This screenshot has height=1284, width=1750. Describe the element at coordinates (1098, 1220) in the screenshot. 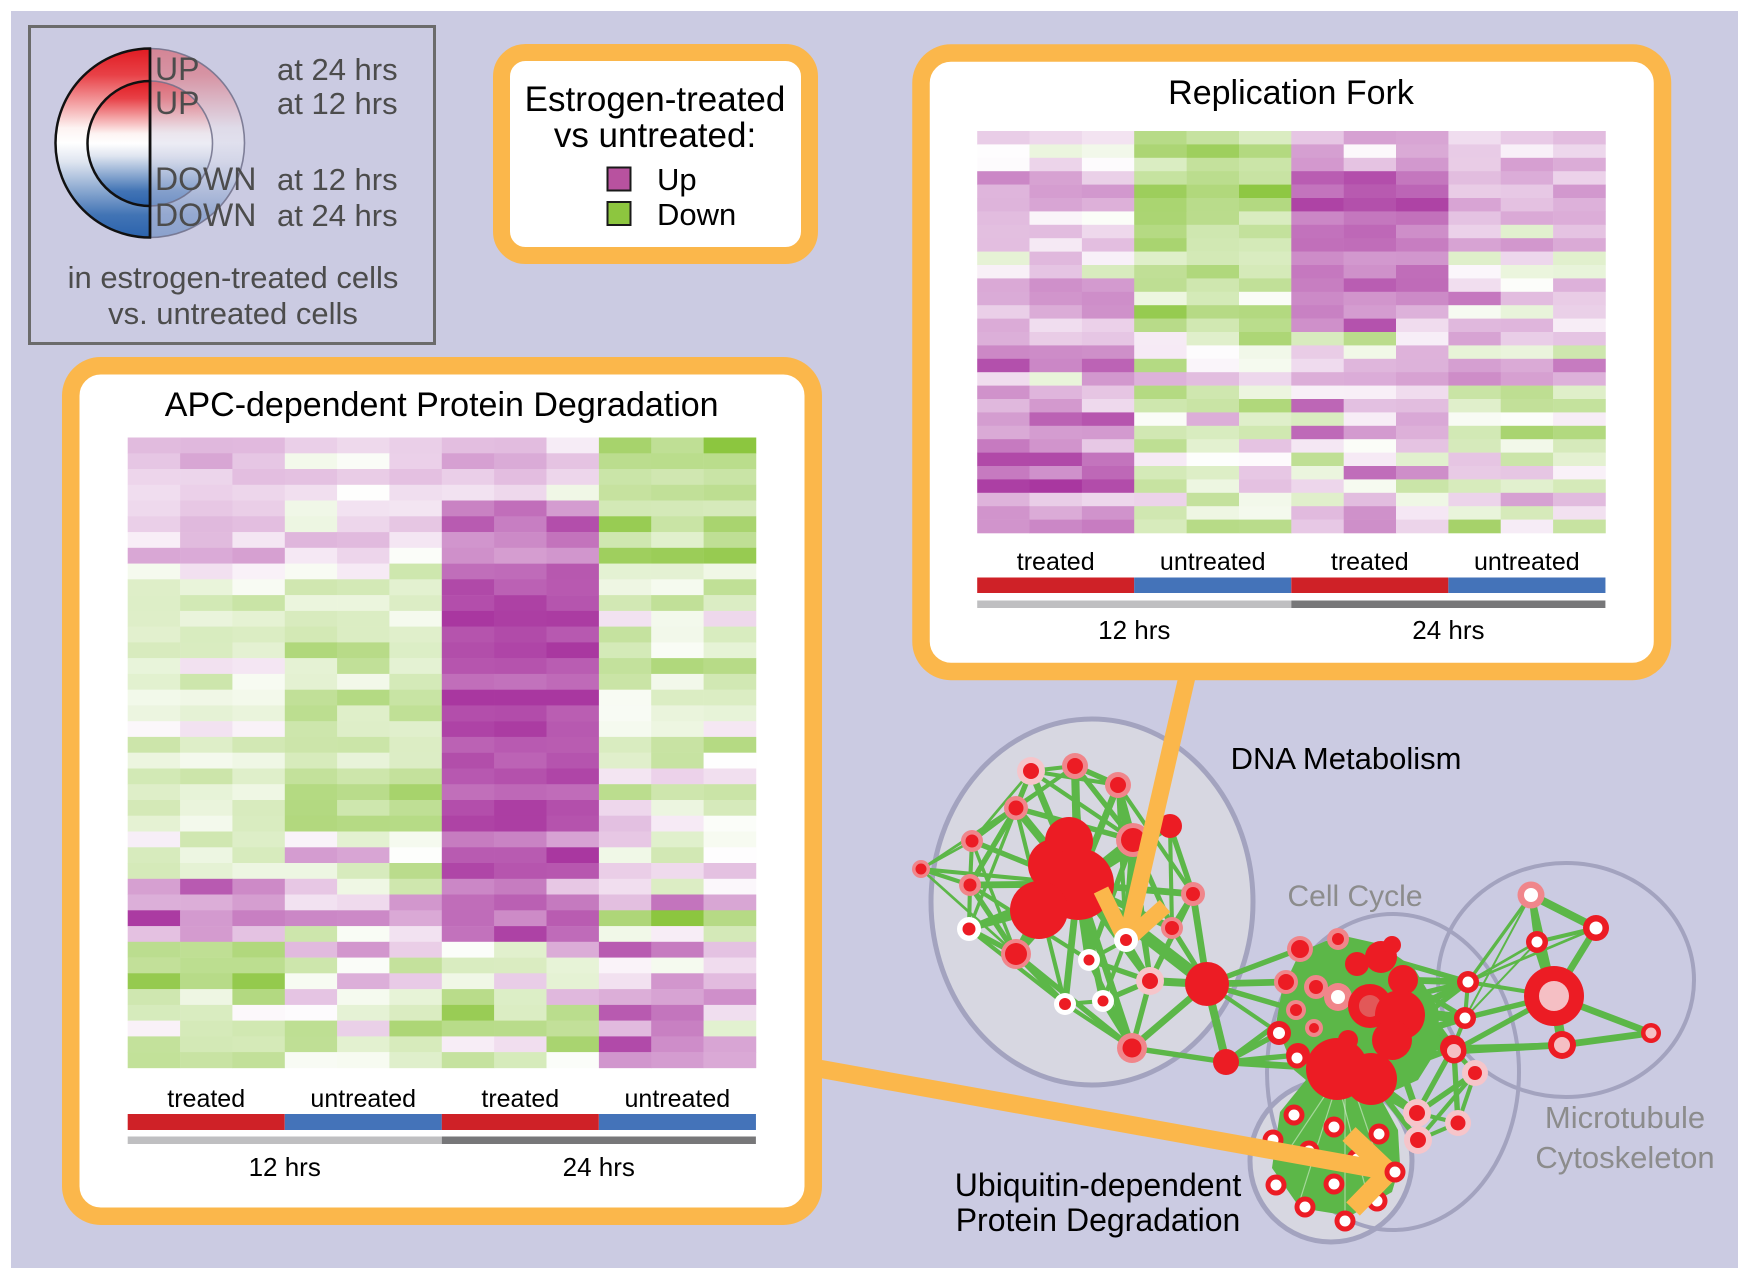

I see `svg-text: Protein Degradation` at that location.